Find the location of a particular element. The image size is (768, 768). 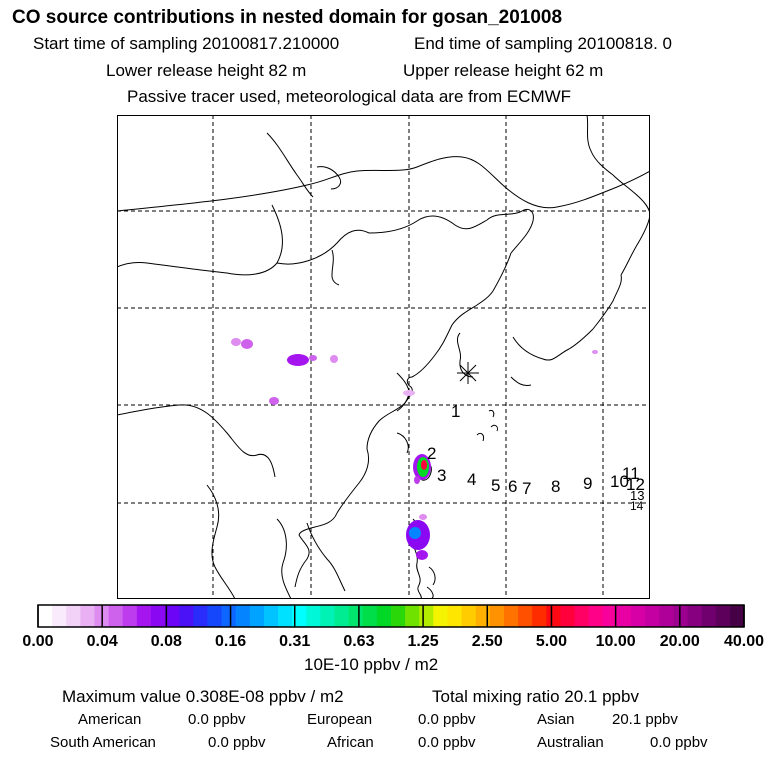

region-african-value: 0.0 ppbv is located at coordinates (447, 742).